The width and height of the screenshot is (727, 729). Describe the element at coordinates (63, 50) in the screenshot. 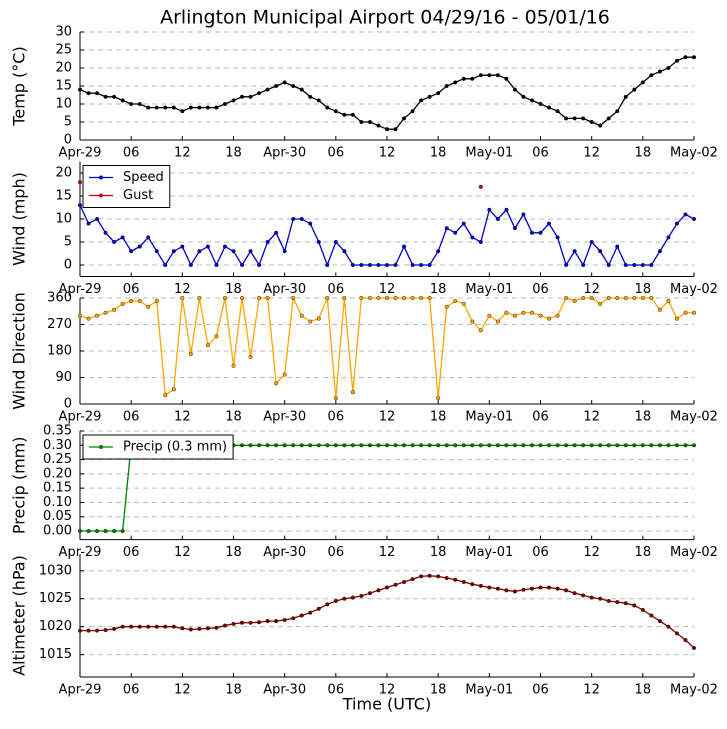

I see `y-tick-label: 25` at that location.